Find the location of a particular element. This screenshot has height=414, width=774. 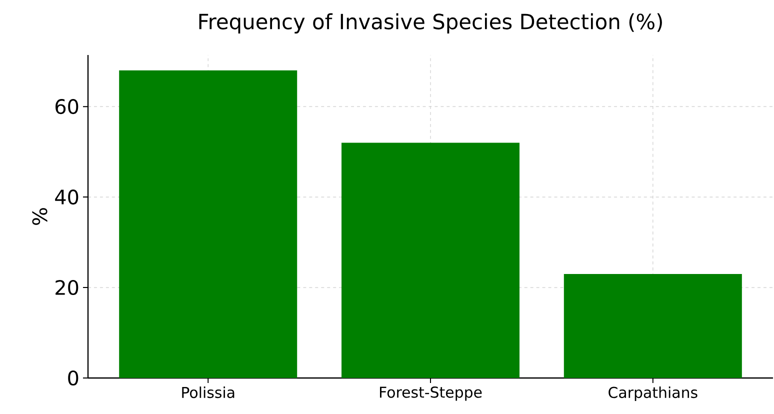

y-axis-title: % is located at coordinates (40, 216).